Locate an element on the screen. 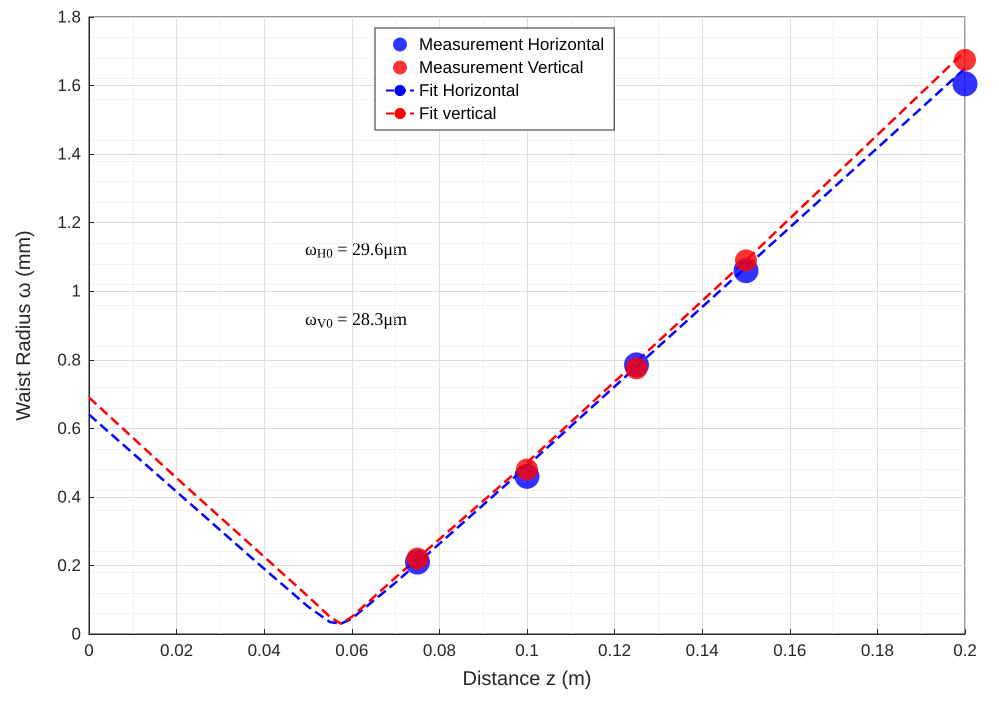 The height and width of the screenshot is (708, 999). x-tick-label: 0.04 is located at coordinates (264, 650).